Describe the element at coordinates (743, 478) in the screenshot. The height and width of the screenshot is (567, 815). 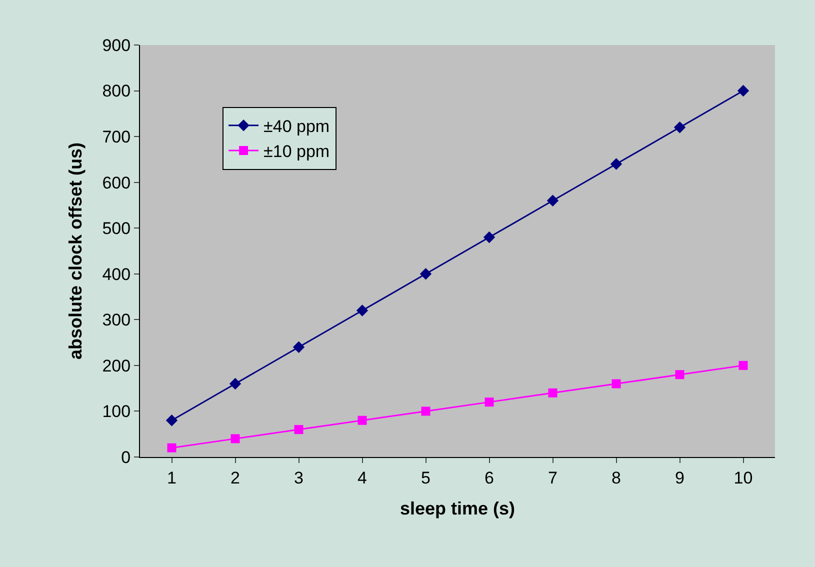
I see `x-tick-label: 10` at that location.